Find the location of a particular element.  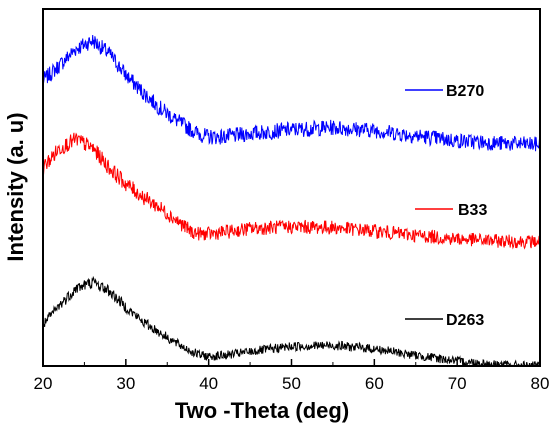

legend: B270 B33 D263 is located at coordinates (446, 206).